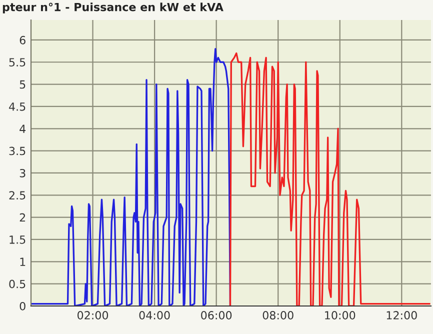  I want to click on y-tick-label: 4.5, so click(17, 106).